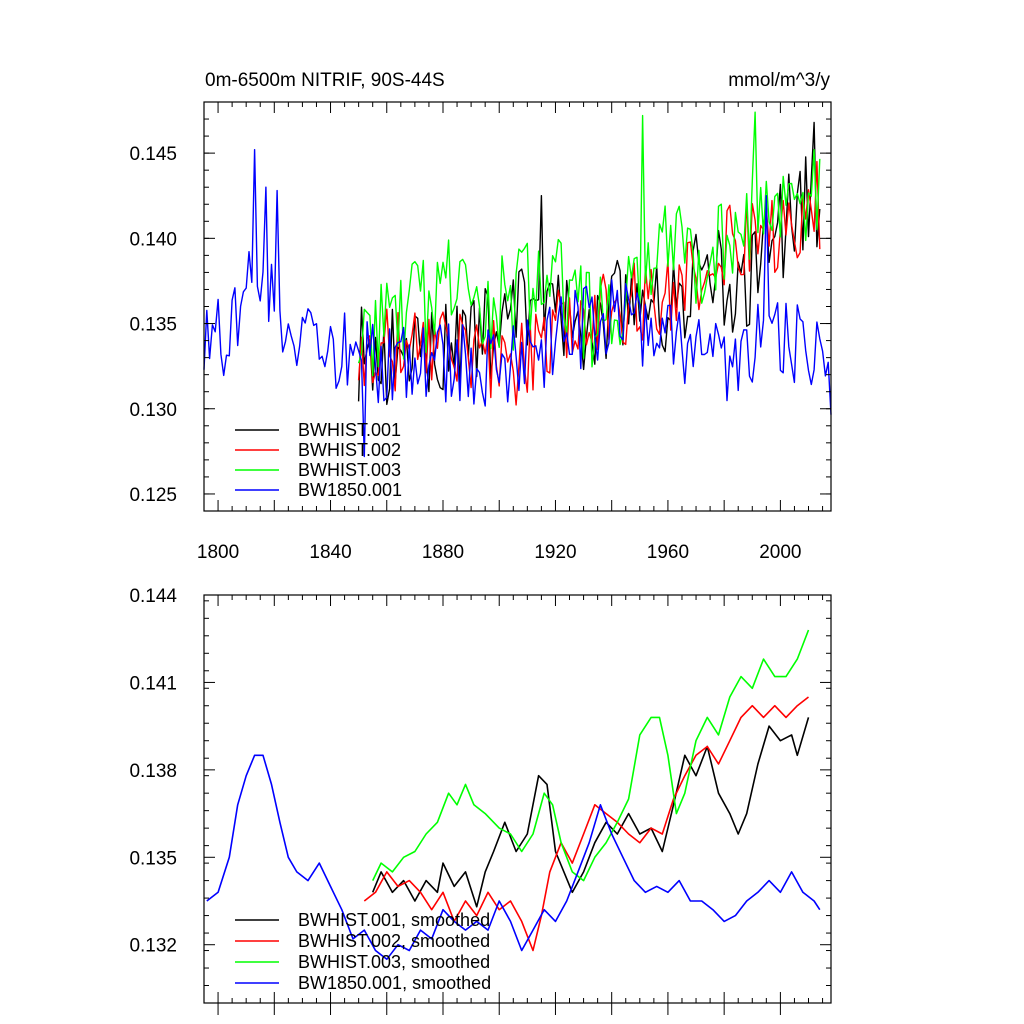 The width and height of the screenshot is (1024, 1024). I want to click on top-chart-title: 0m-6500m NITRIF, 90S-44S, so click(325, 80).